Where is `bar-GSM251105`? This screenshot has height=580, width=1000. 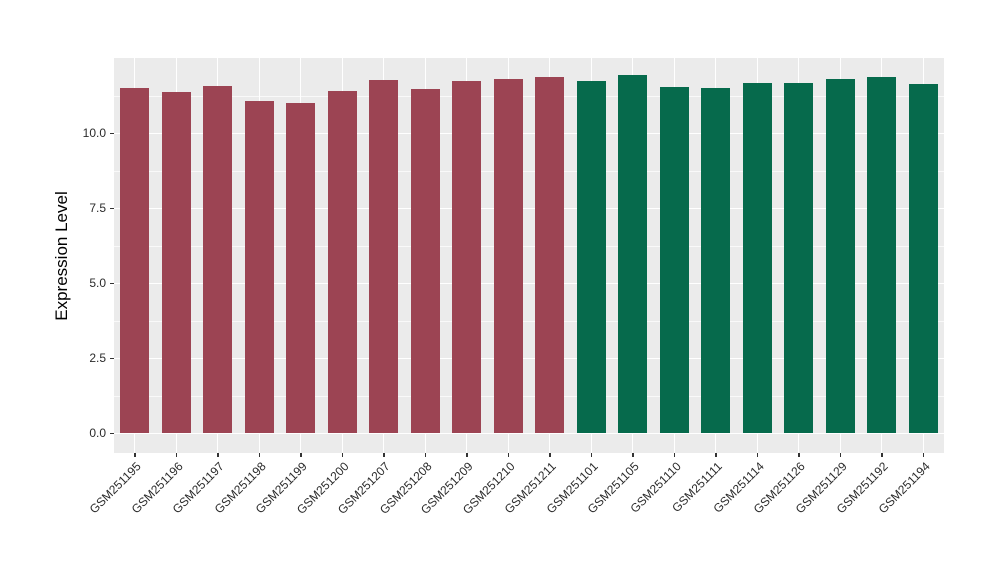
bar-GSM251105 is located at coordinates (633, 253).